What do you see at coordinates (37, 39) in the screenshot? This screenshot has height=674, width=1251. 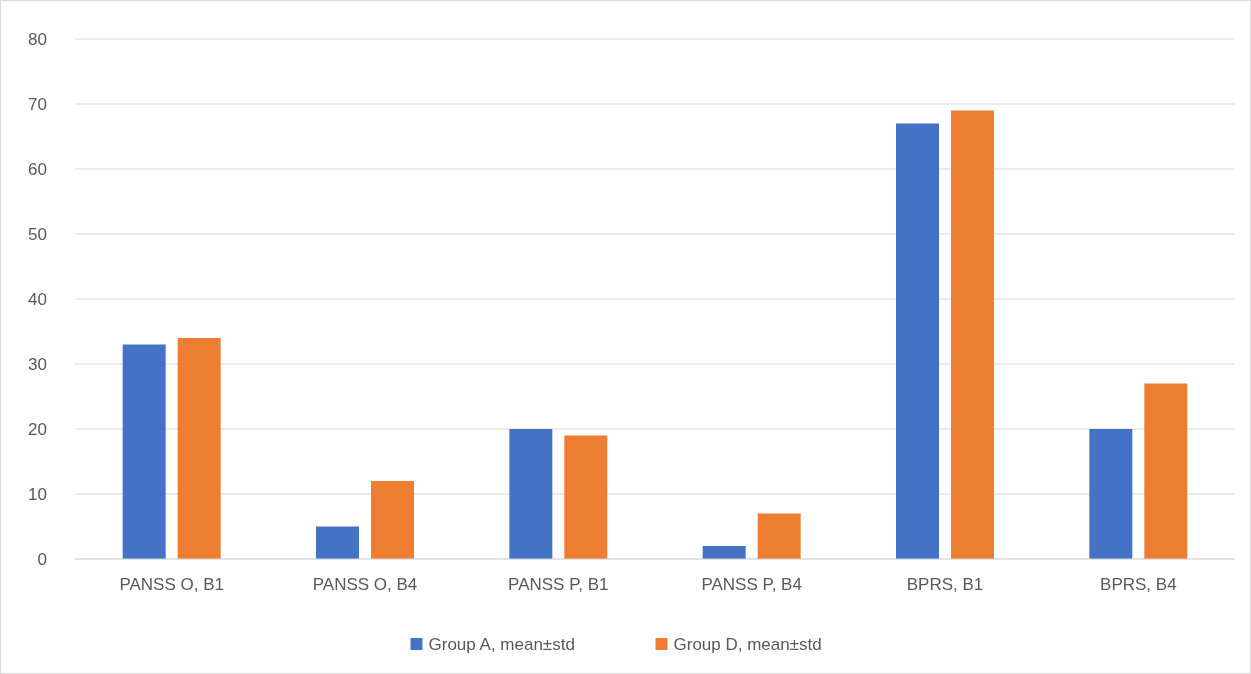 I see `y-tick-label: 80` at bounding box center [37, 39].